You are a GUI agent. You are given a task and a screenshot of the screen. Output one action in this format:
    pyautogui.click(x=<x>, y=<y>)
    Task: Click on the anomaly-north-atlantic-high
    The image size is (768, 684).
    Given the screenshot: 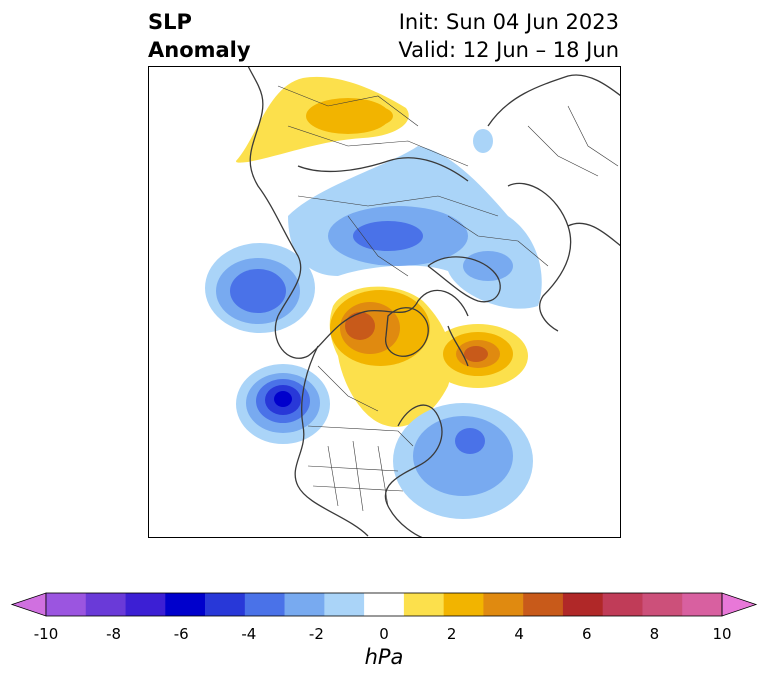 What is the action you would take?
    pyautogui.click(x=478, y=356)
    